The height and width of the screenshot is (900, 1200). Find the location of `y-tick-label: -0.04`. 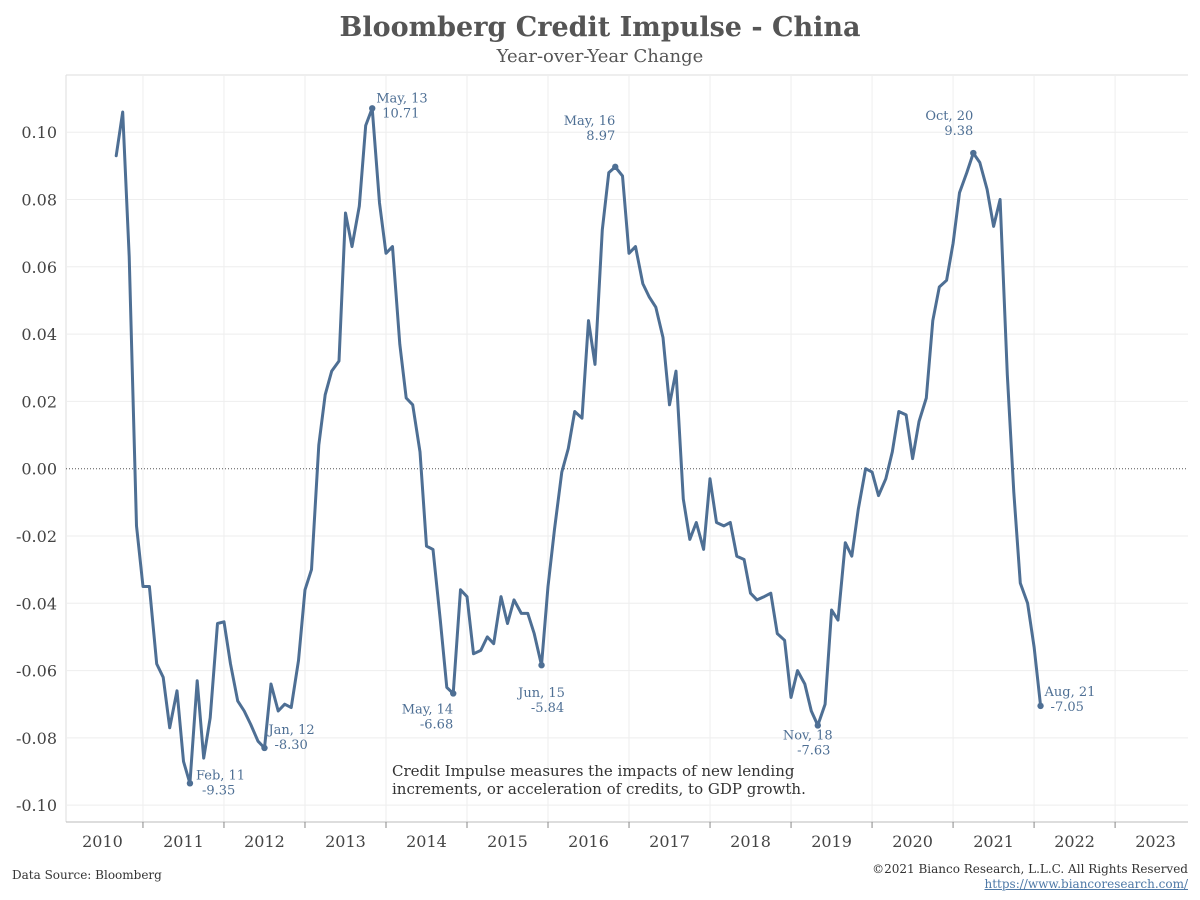

y-tick-label: -0.04 is located at coordinates (36, 603).